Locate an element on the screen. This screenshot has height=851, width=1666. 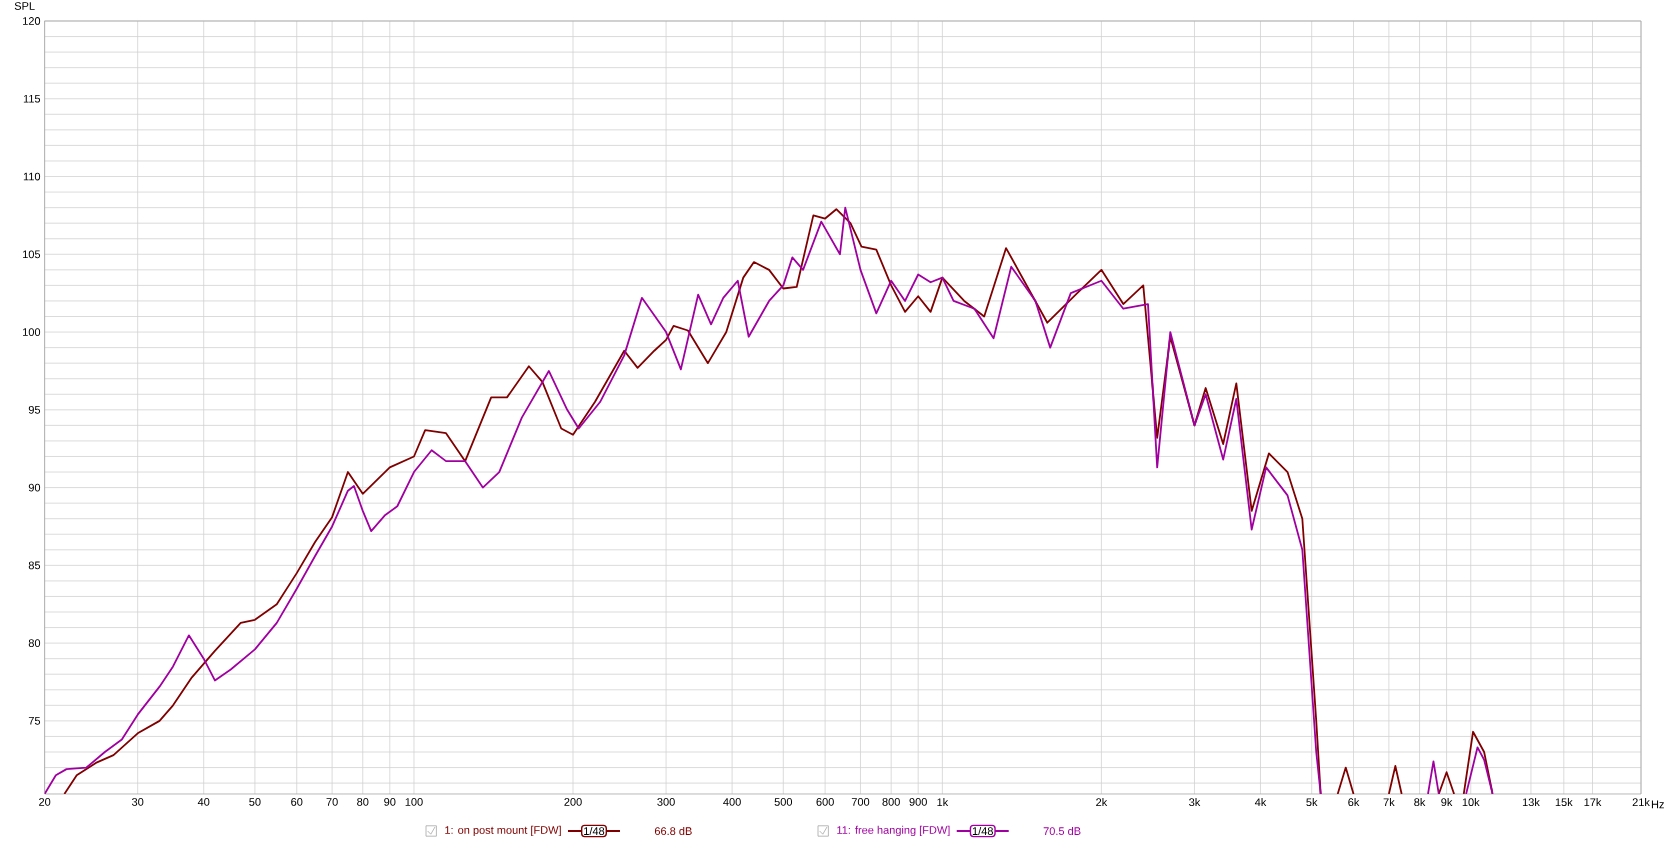
x-tick-label: 21k is located at coordinates (1641, 802).